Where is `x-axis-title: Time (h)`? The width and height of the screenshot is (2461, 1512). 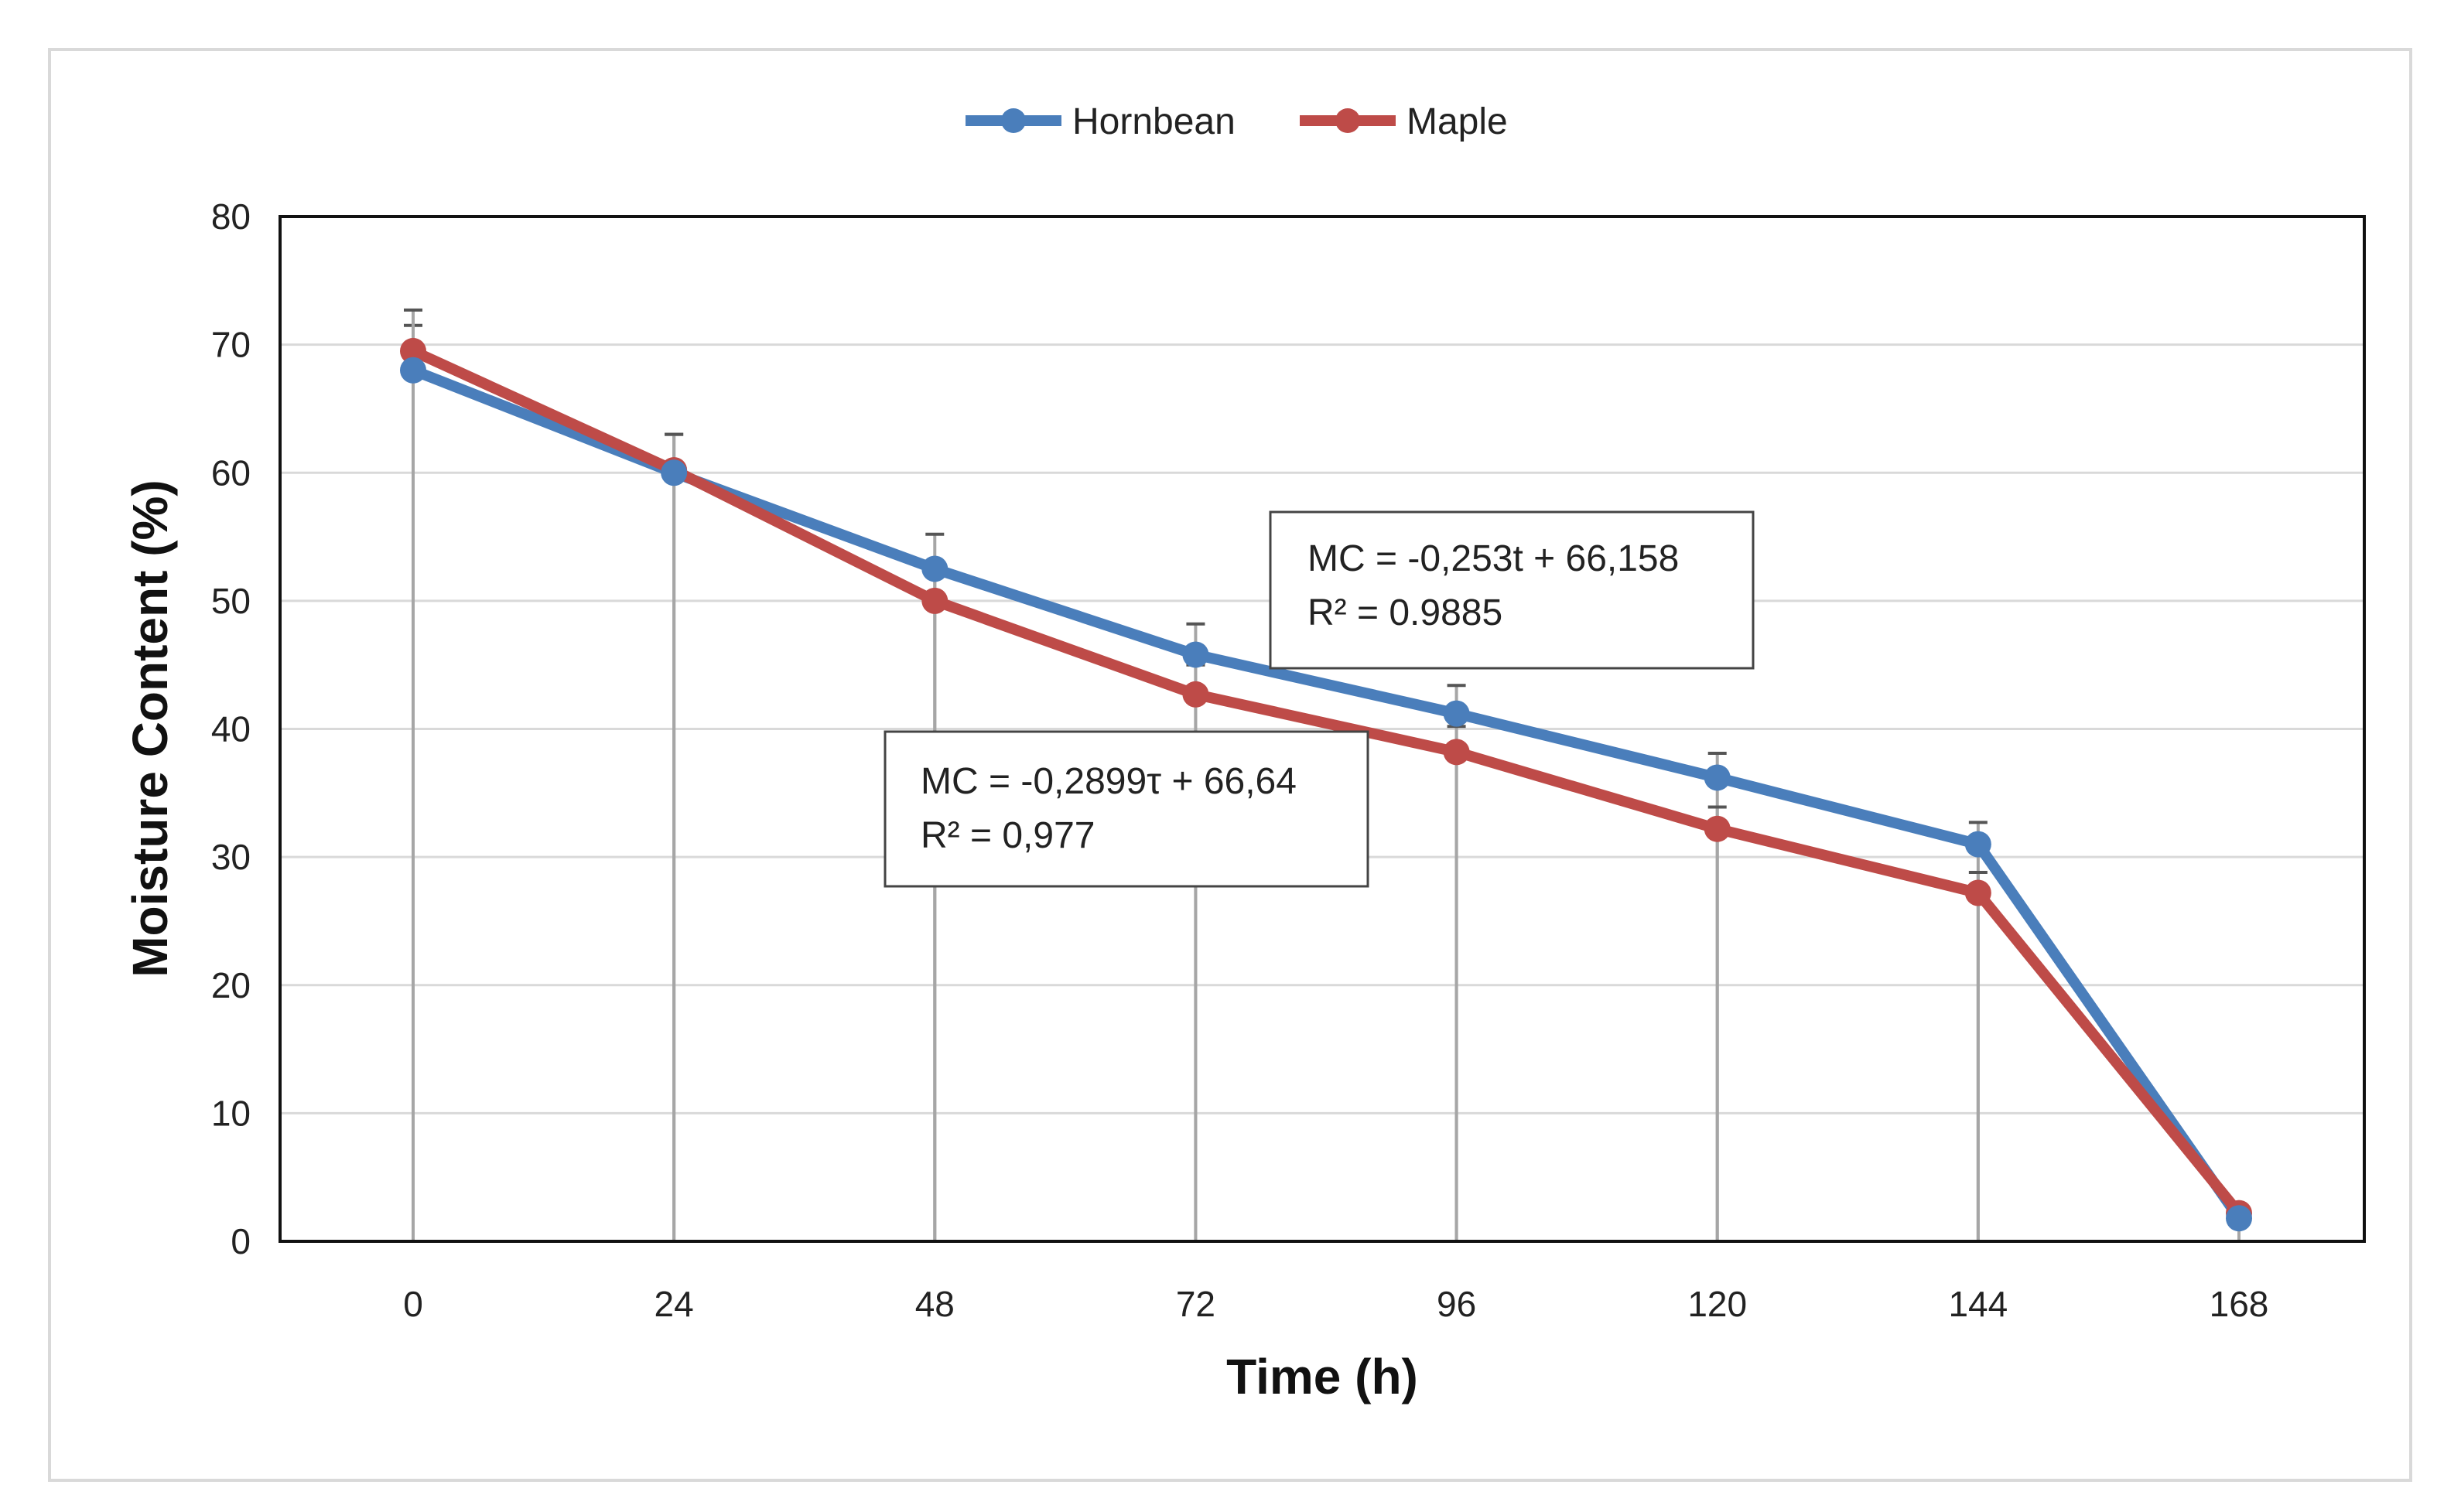
x-axis-title: Time (h) is located at coordinates (1322, 1376).